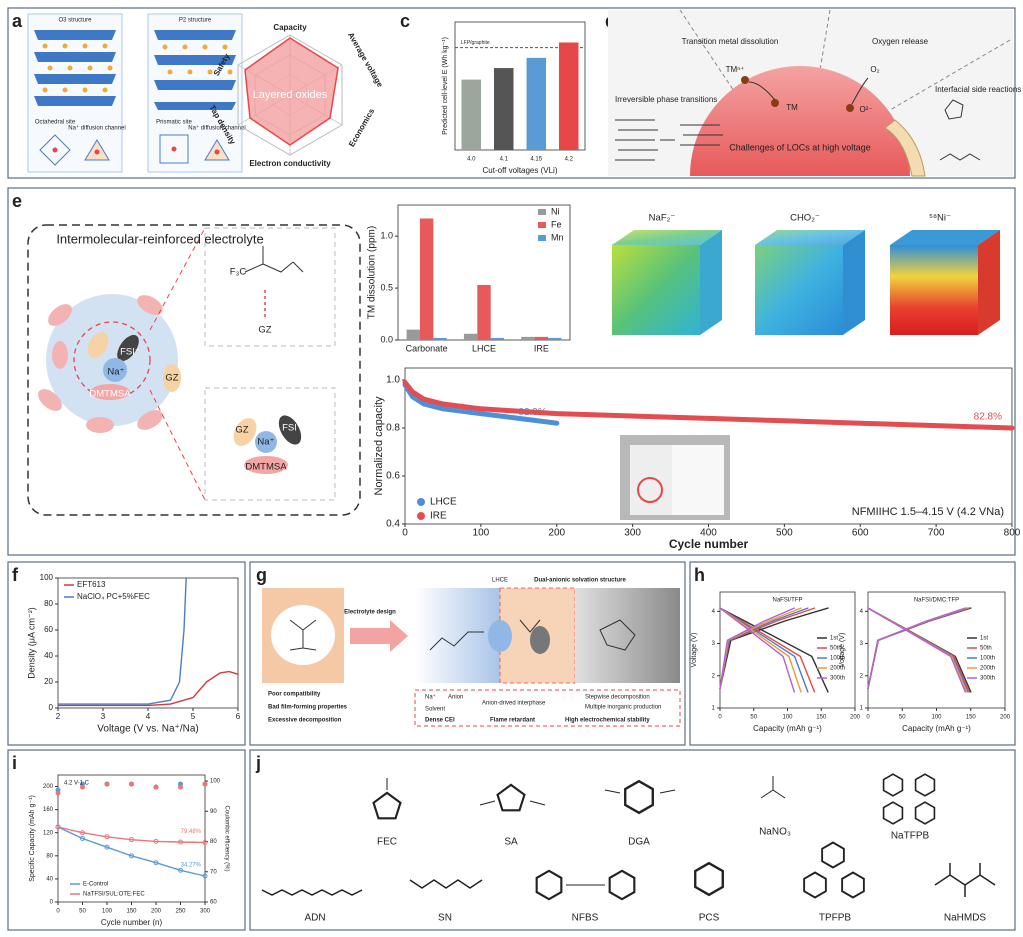  Describe the element at coordinates (617, 698) in the screenshot. I see `legend-label: Stepwise decomposition` at that location.